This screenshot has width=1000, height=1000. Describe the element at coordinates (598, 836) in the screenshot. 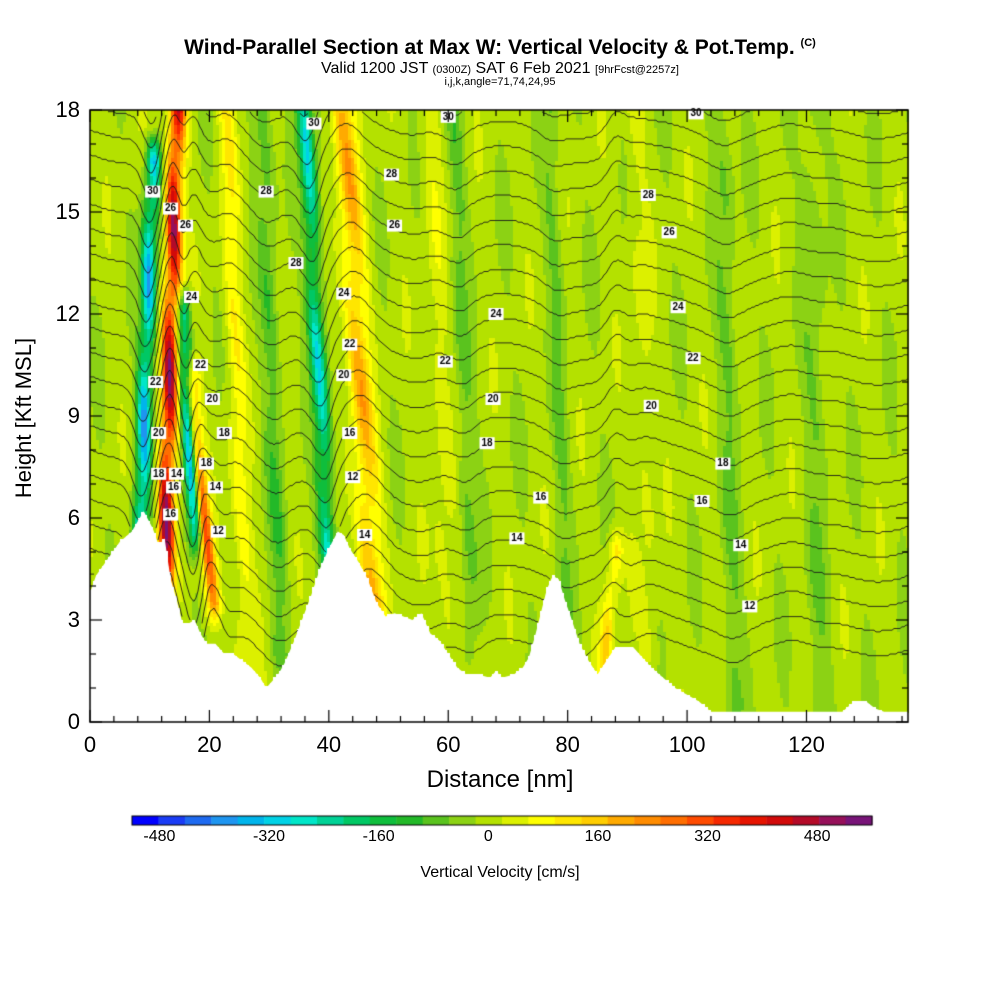

I see `colorbar-tick-label: 160` at that location.